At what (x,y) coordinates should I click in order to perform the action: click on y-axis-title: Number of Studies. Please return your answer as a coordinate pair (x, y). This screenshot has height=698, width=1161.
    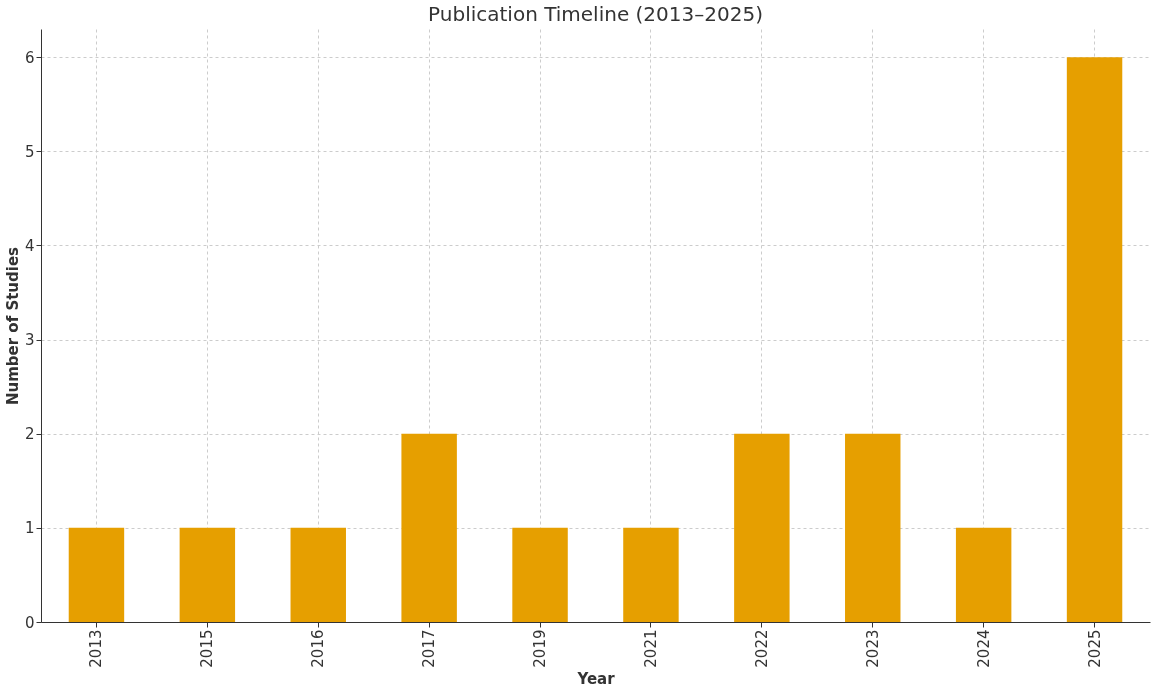
    Looking at the image, I should click on (12, 326).